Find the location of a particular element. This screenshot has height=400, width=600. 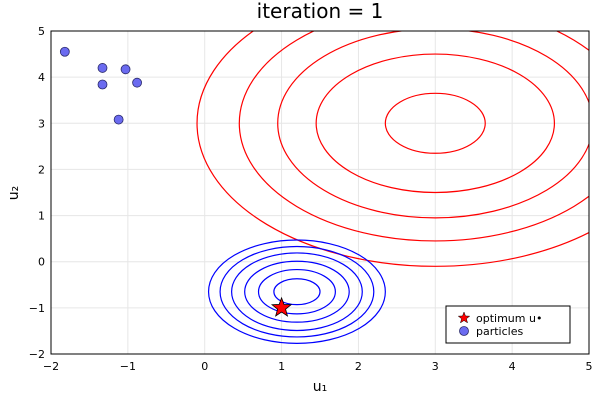

chart-title: iteration = 1 is located at coordinates (320, 11).